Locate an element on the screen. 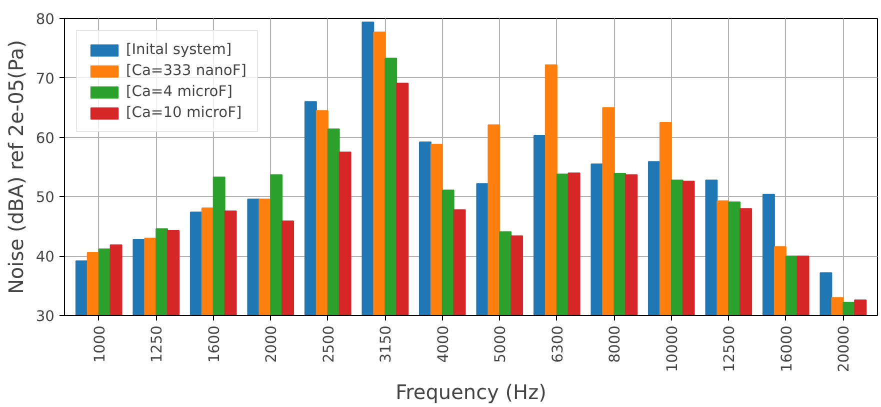  y-tick-label: 30 is located at coordinates (45, 316).